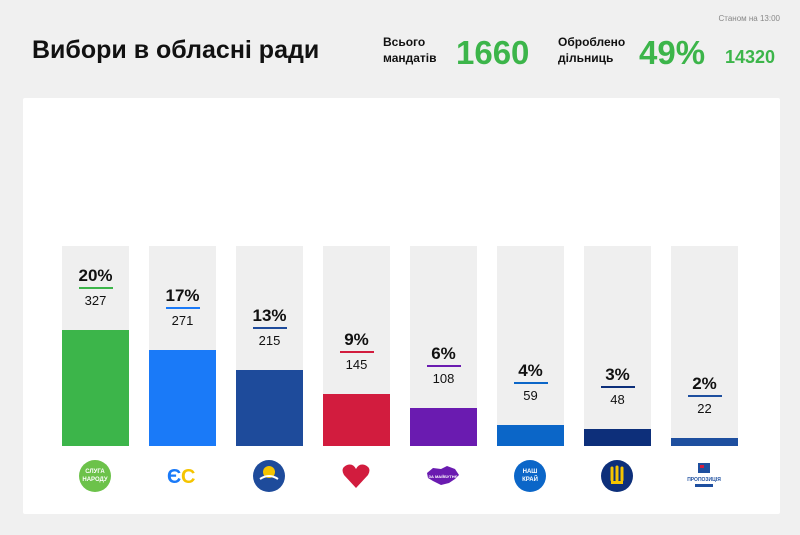 The height and width of the screenshot is (535, 800). What do you see at coordinates (404, 42) in the screenshot?
I see `mandates-label-line1: Всього` at bounding box center [404, 42].